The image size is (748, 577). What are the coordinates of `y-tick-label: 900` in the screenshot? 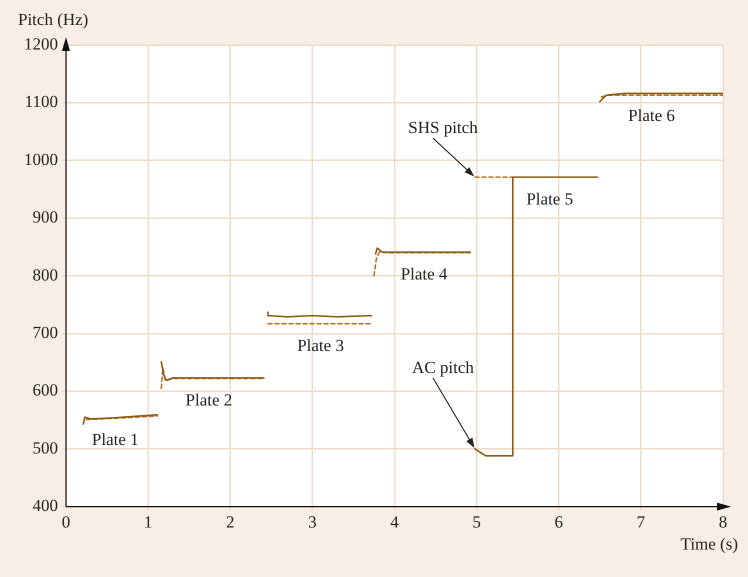 It's located at (45, 217).